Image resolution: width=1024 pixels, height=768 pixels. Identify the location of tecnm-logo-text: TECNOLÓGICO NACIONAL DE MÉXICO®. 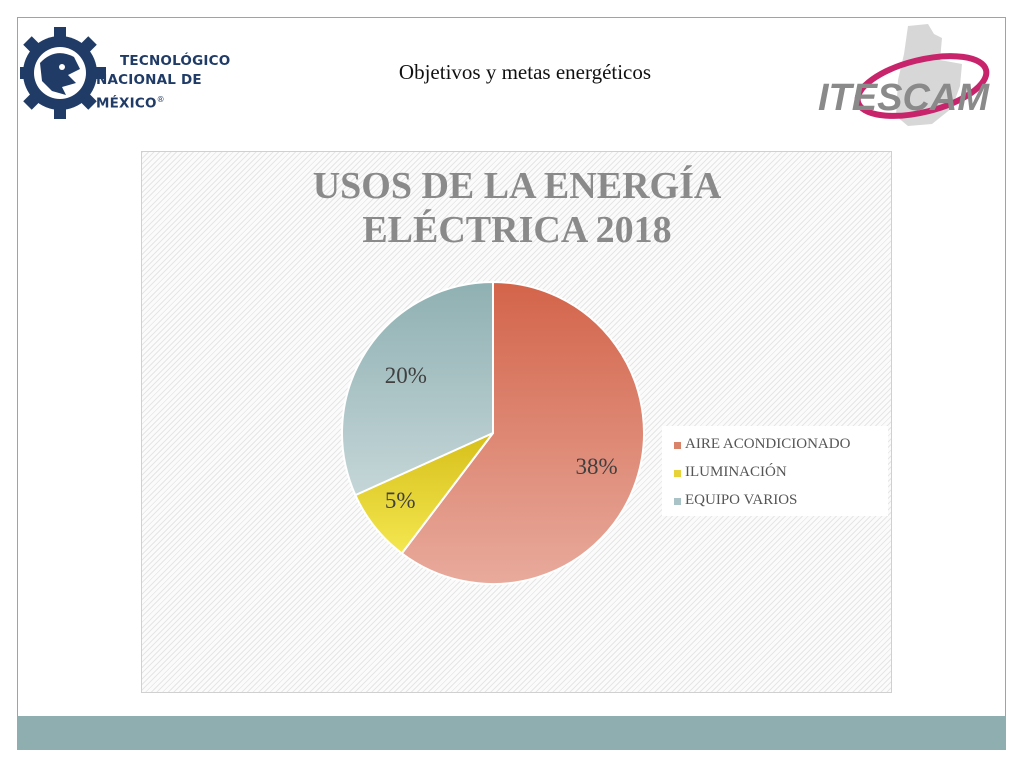
(176, 83).